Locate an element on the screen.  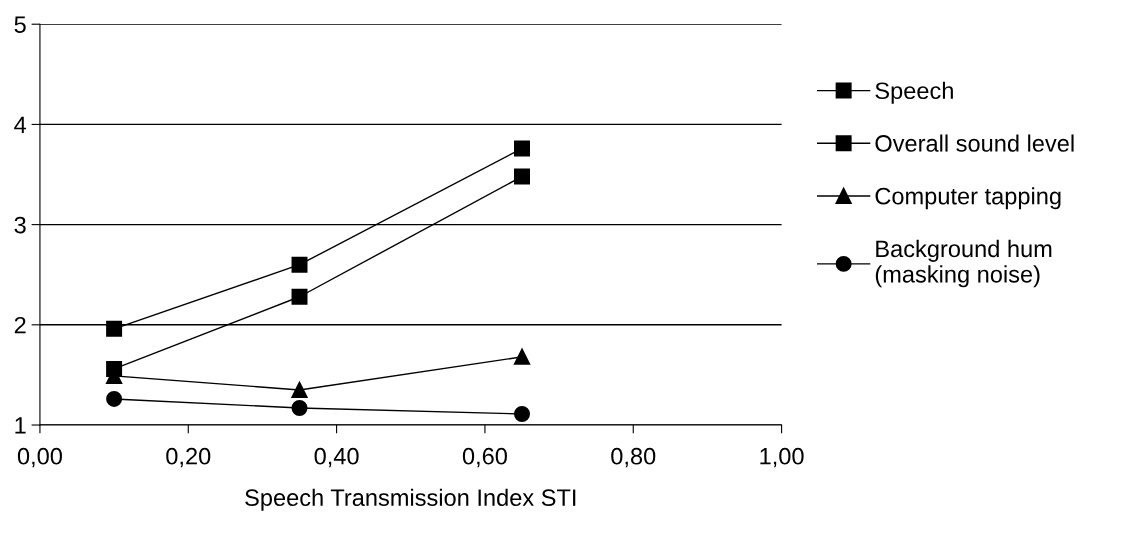
x-tick-label: 0,60 is located at coordinates (484, 457).